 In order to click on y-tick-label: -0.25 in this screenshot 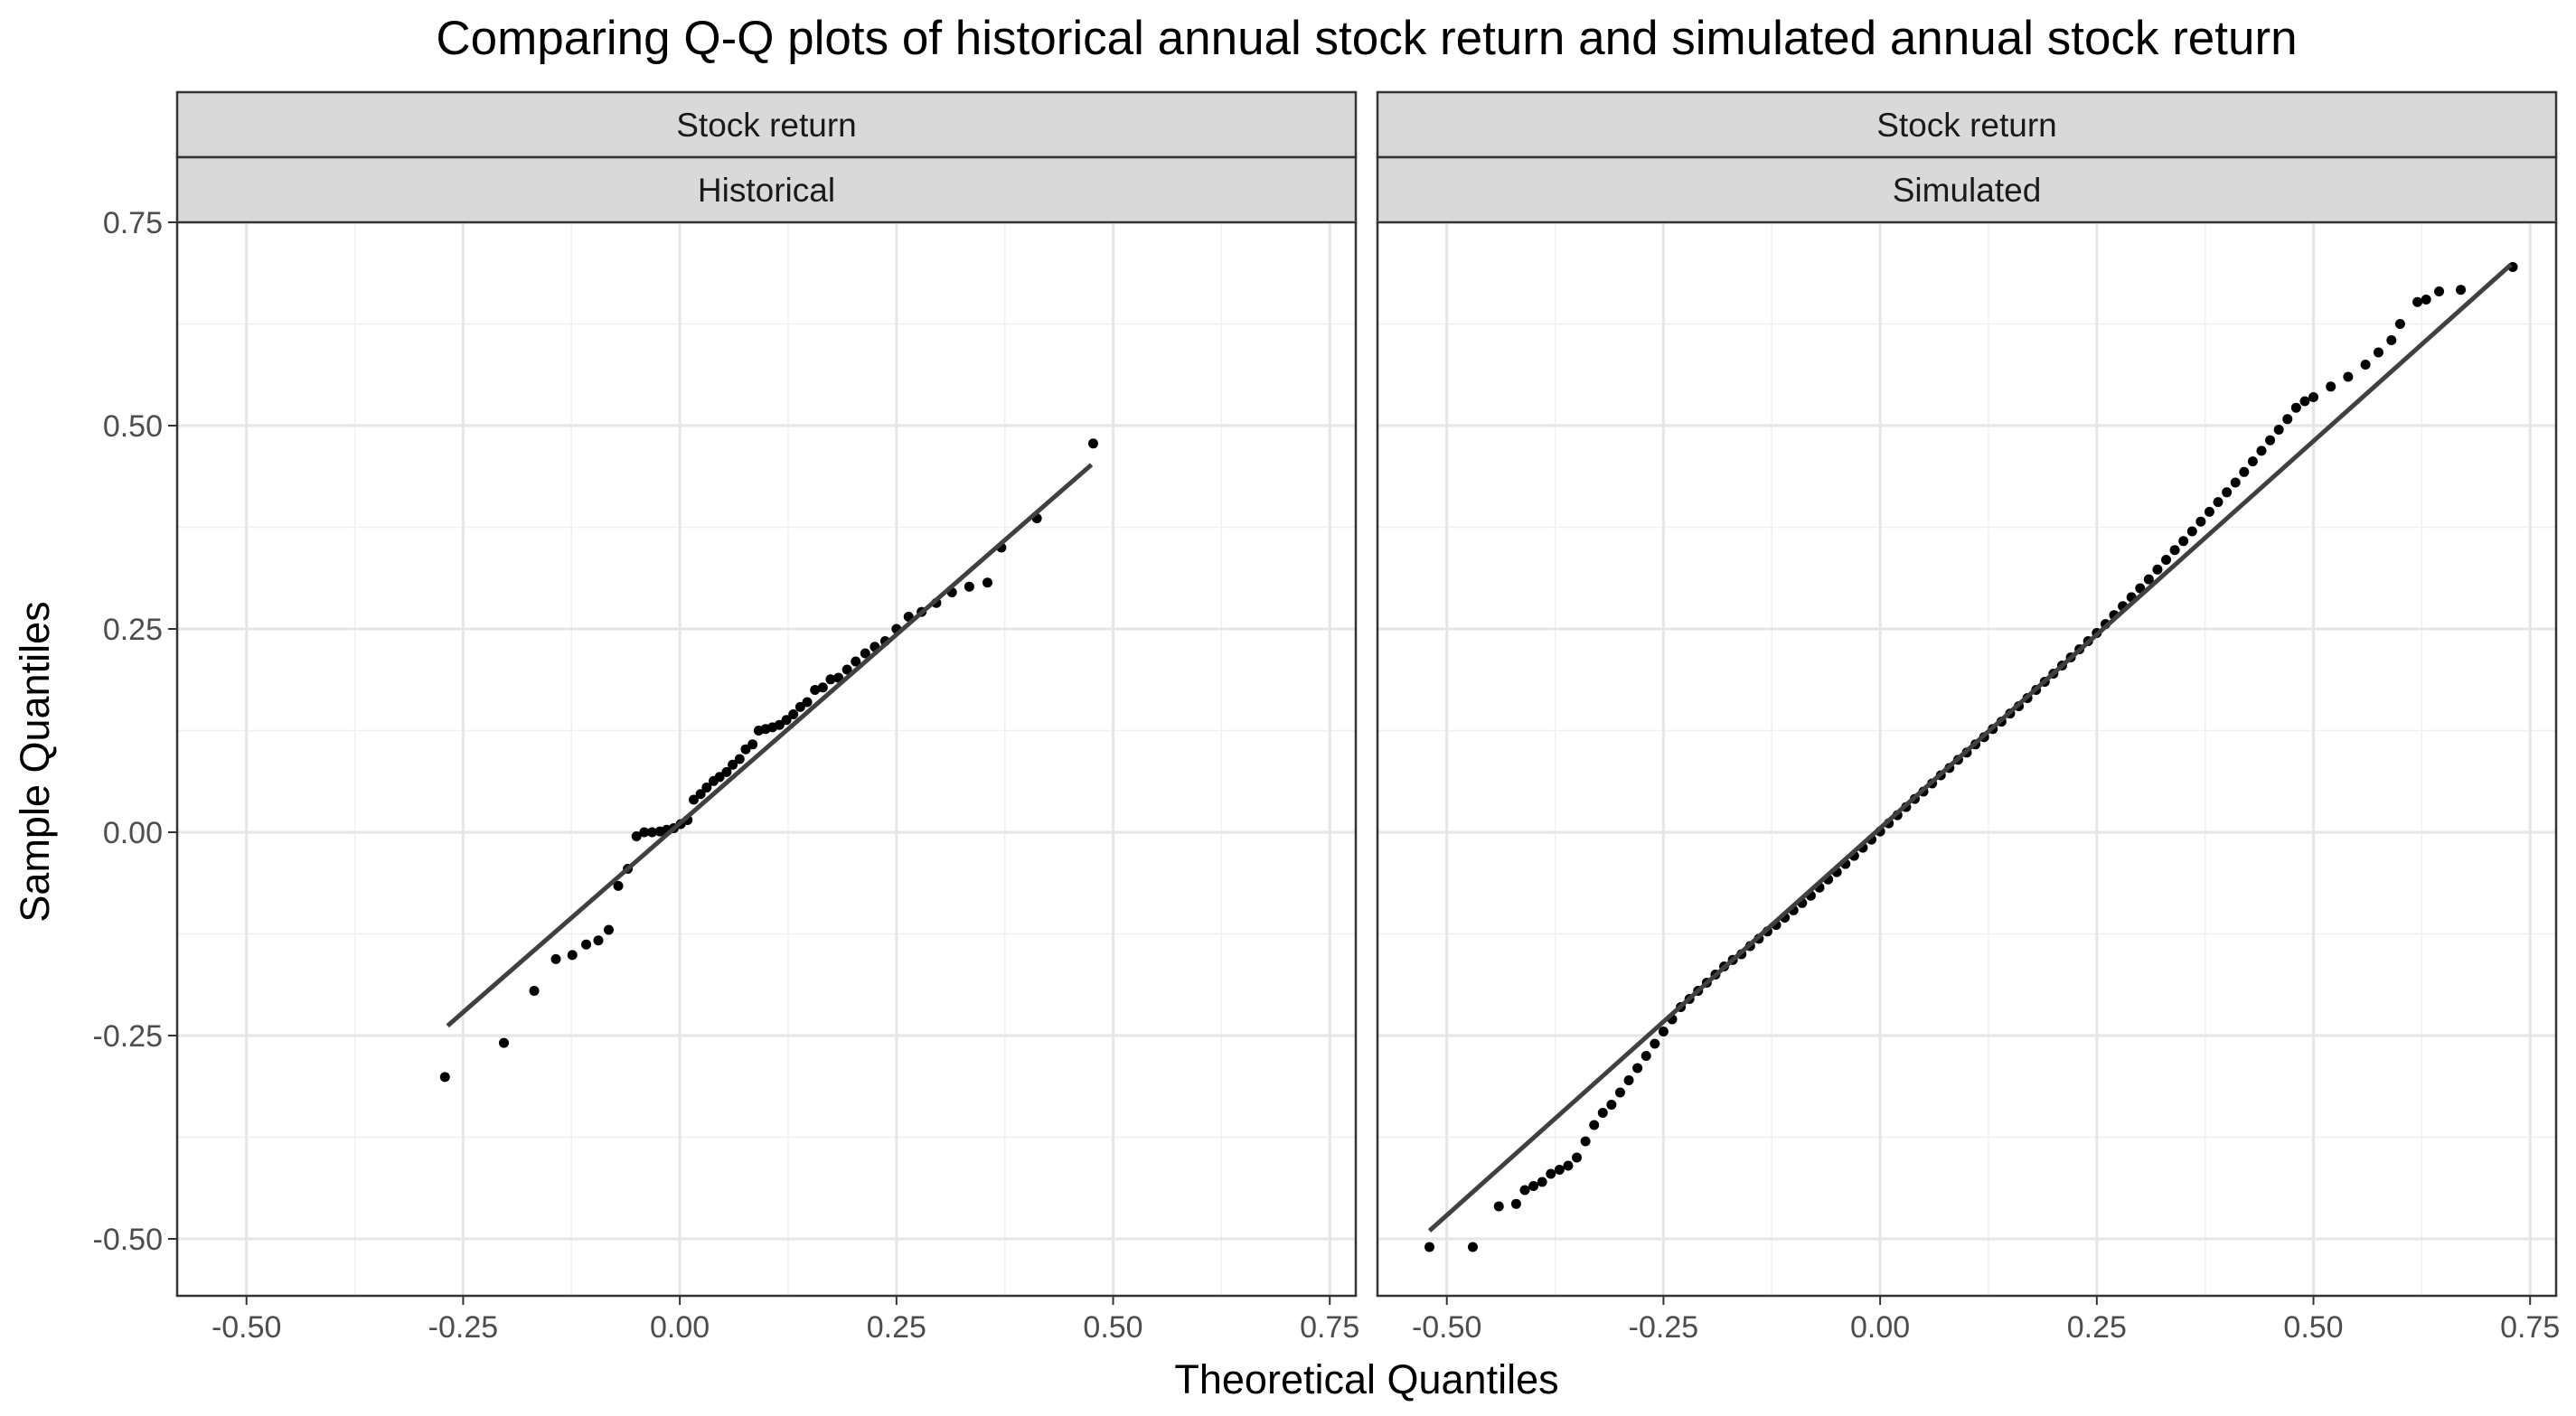, I will do `click(129, 1036)`.